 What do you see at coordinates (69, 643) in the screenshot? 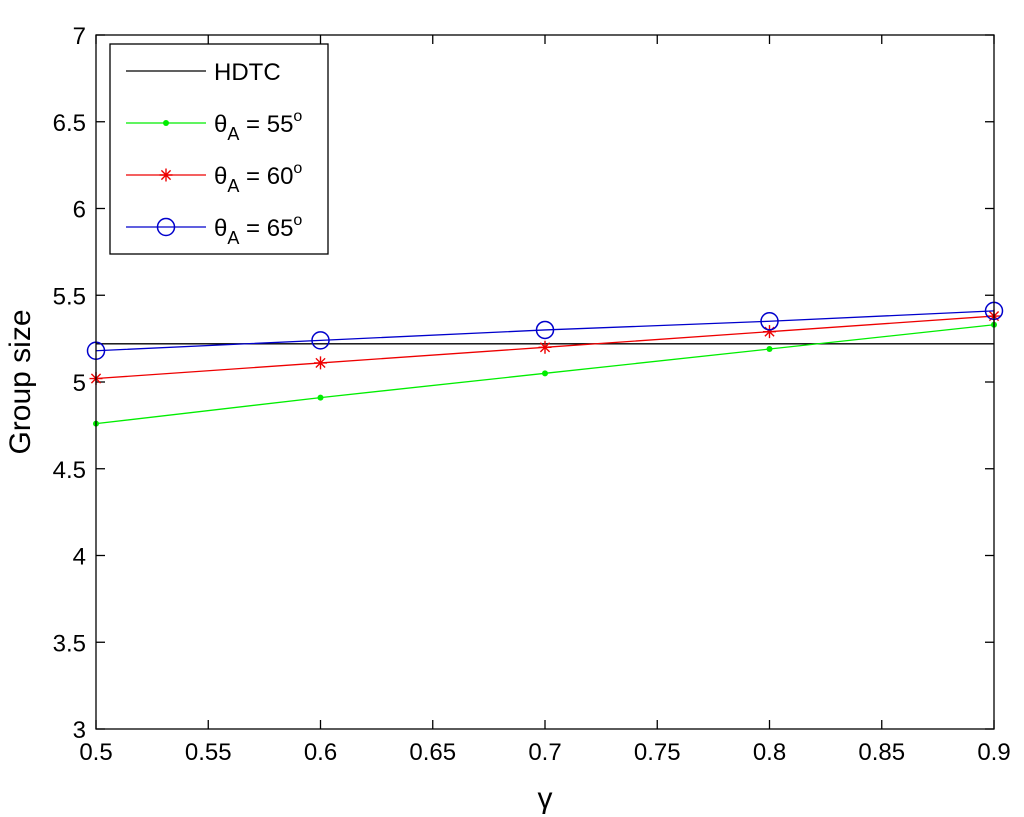
I see `y-tick-label: 3.5` at bounding box center [69, 643].